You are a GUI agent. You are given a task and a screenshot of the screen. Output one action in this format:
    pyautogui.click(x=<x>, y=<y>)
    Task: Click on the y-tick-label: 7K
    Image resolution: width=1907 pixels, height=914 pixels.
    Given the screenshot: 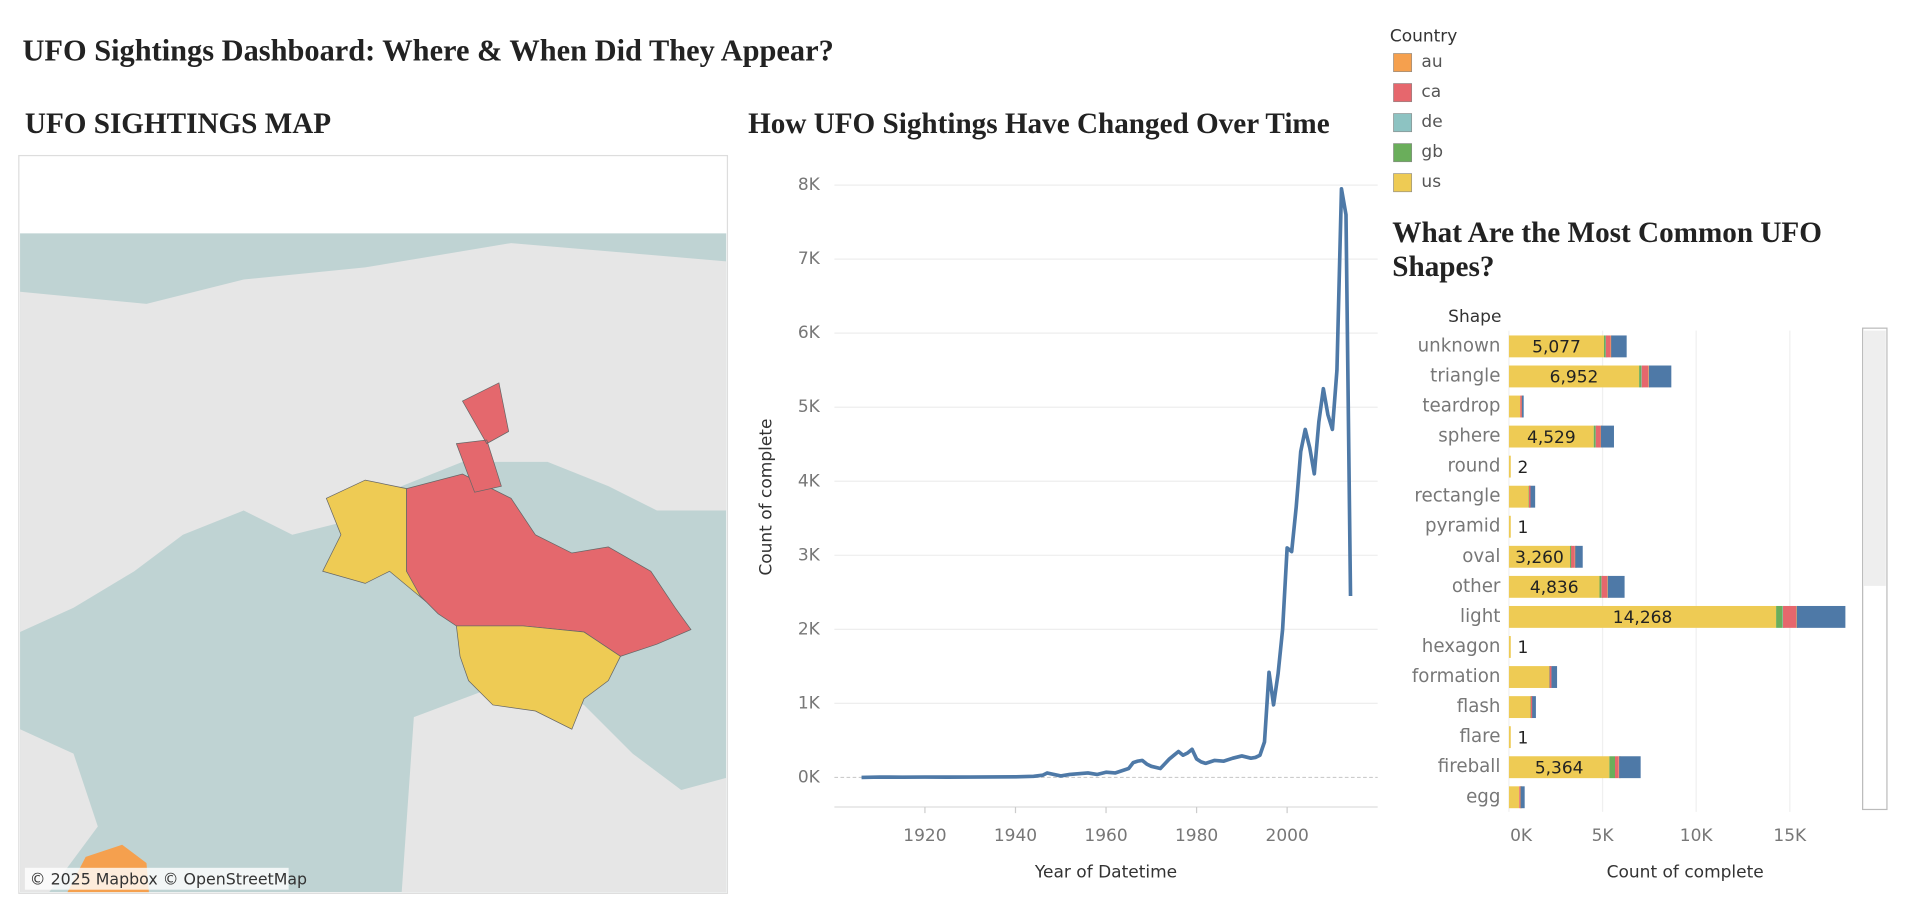 What is the action you would take?
    pyautogui.click(x=809, y=259)
    